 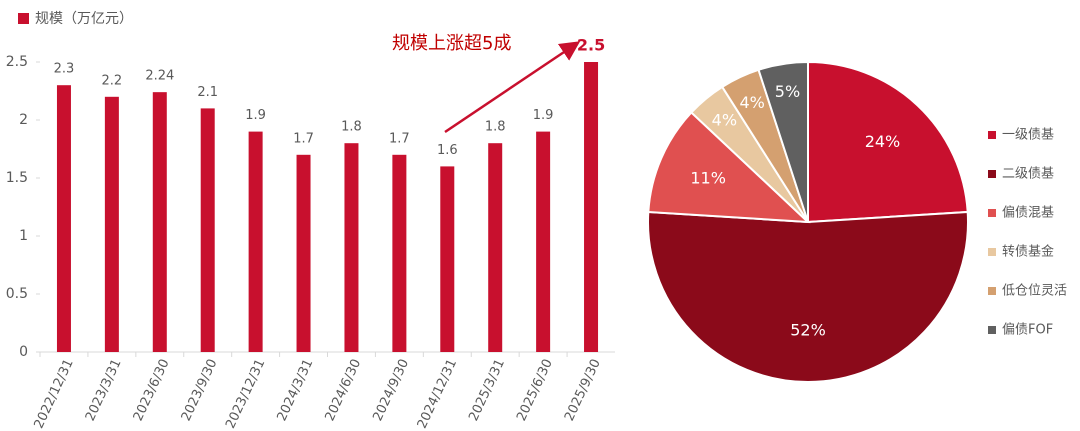 What do you see at coordinates (447, 150) in the screenshot?
I see `data-label: 1.6` at bounding box center [447, 150].